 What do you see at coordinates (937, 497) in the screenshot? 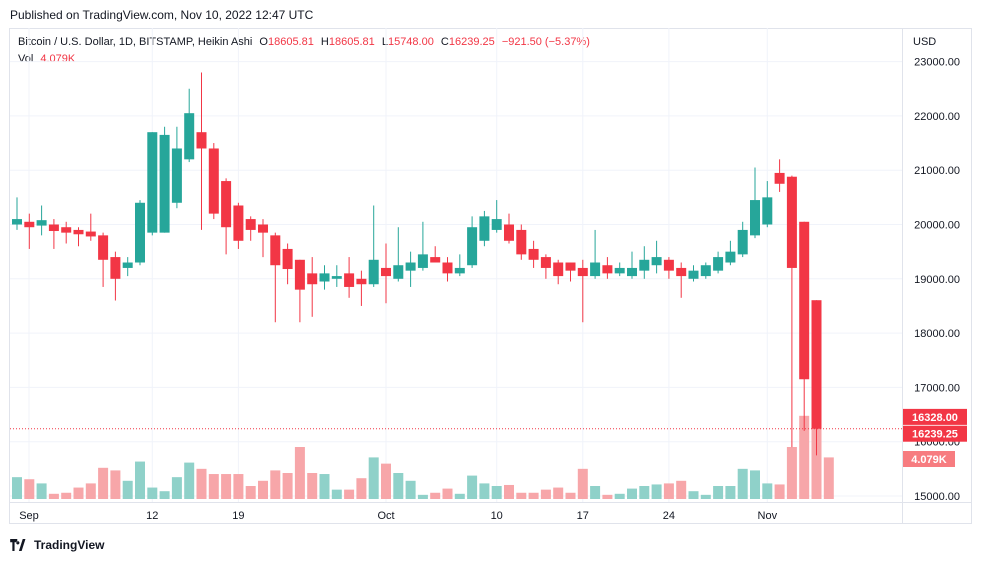
I see `y-tick-label: 15000.00` at bounding box center [937, 497].